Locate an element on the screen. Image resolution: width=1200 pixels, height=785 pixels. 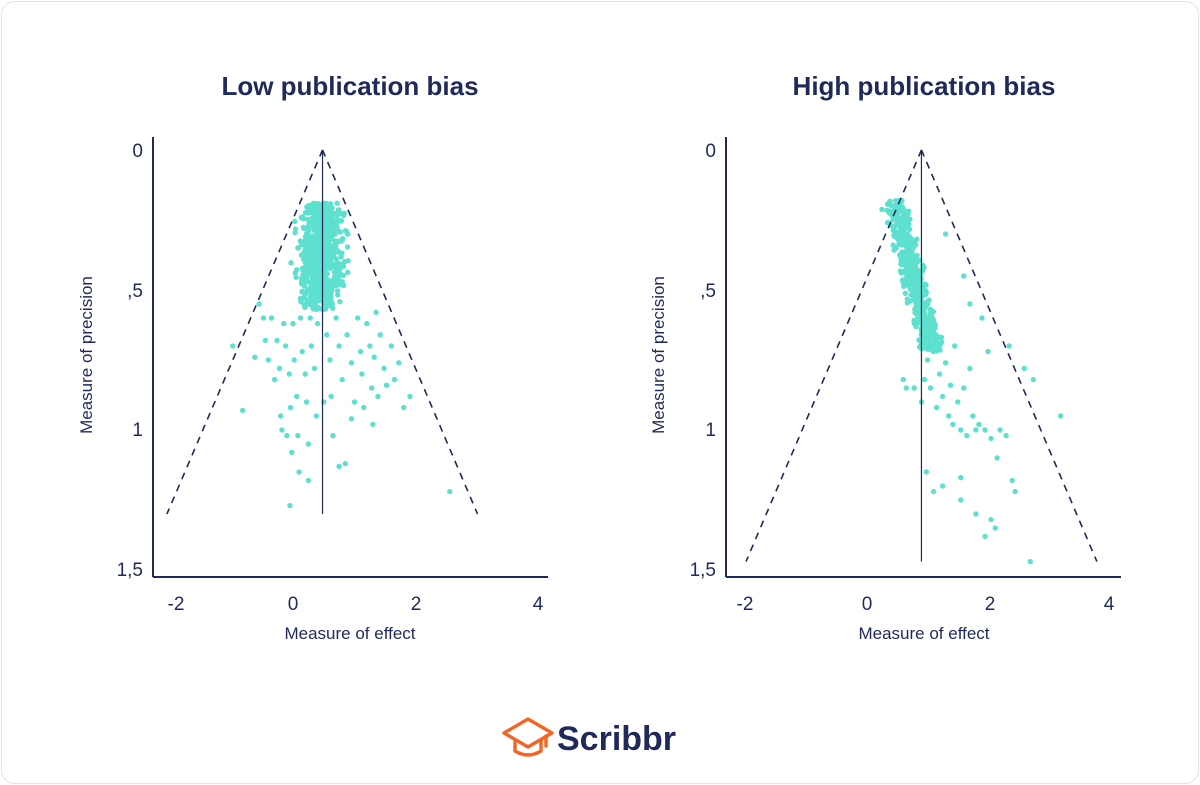
x-tick-label: -2 is located at coordinates (745, 604).